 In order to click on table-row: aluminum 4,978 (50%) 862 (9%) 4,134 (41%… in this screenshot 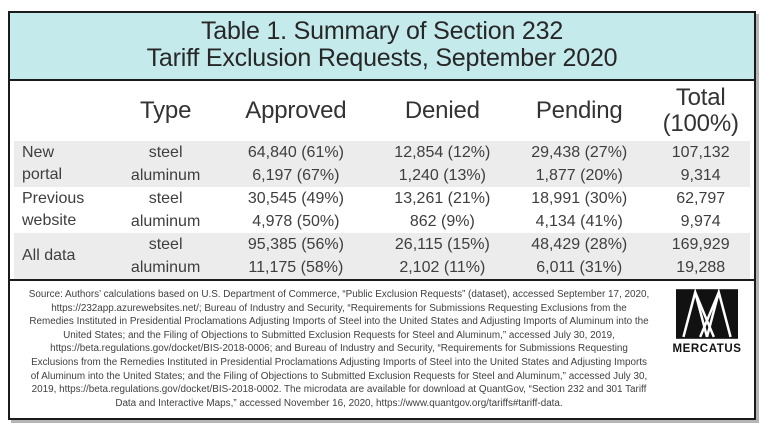, I will do `click(382, 221)`.